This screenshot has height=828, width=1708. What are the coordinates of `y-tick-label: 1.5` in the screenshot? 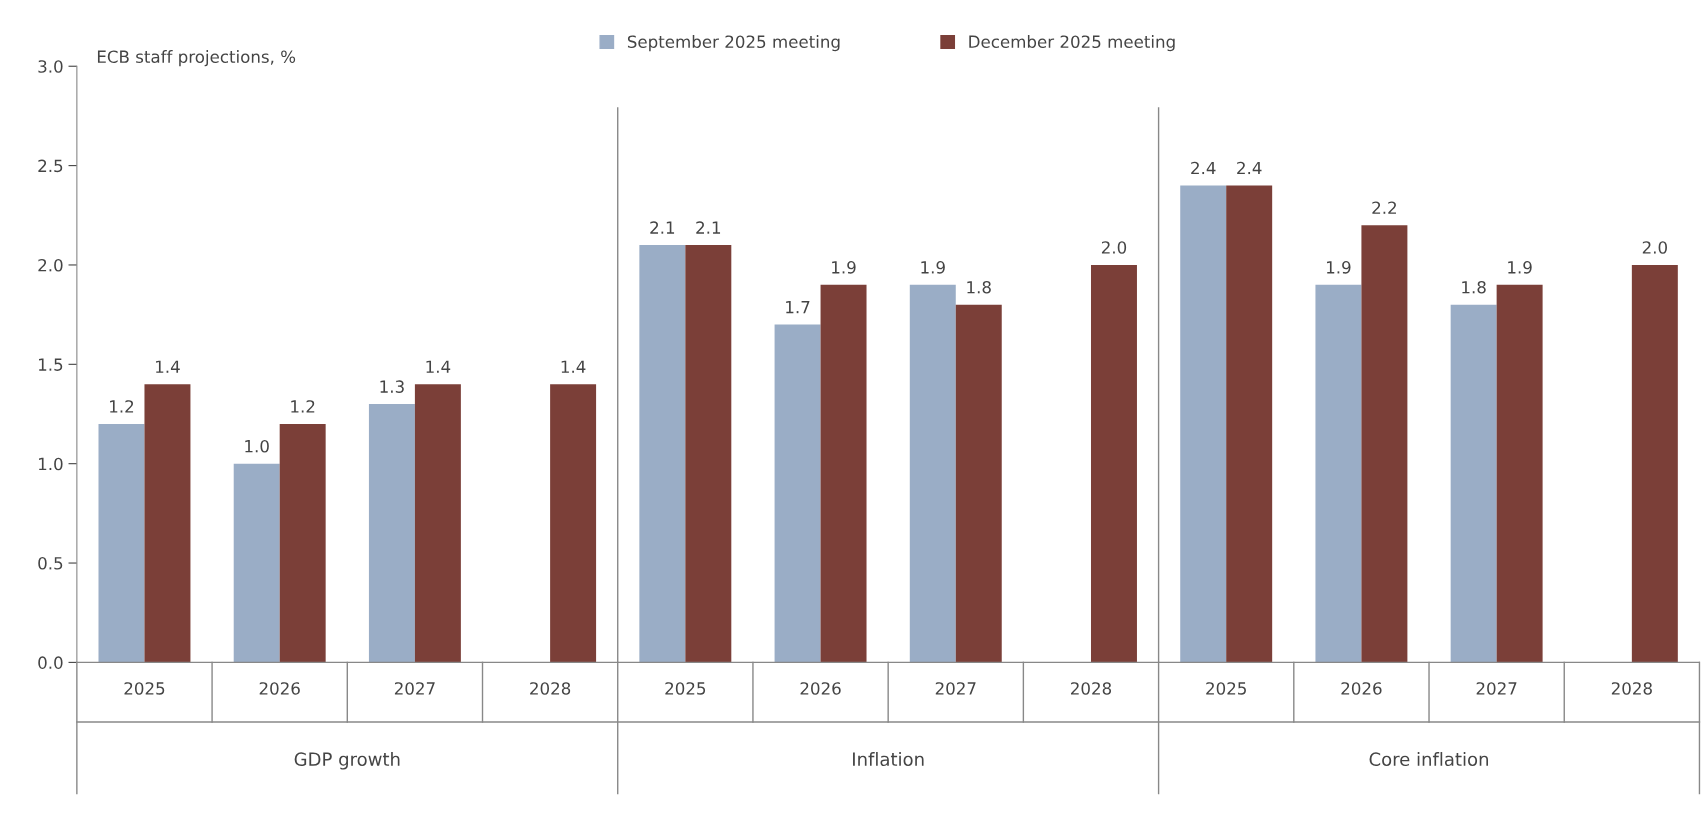 It's located at (50, 364).